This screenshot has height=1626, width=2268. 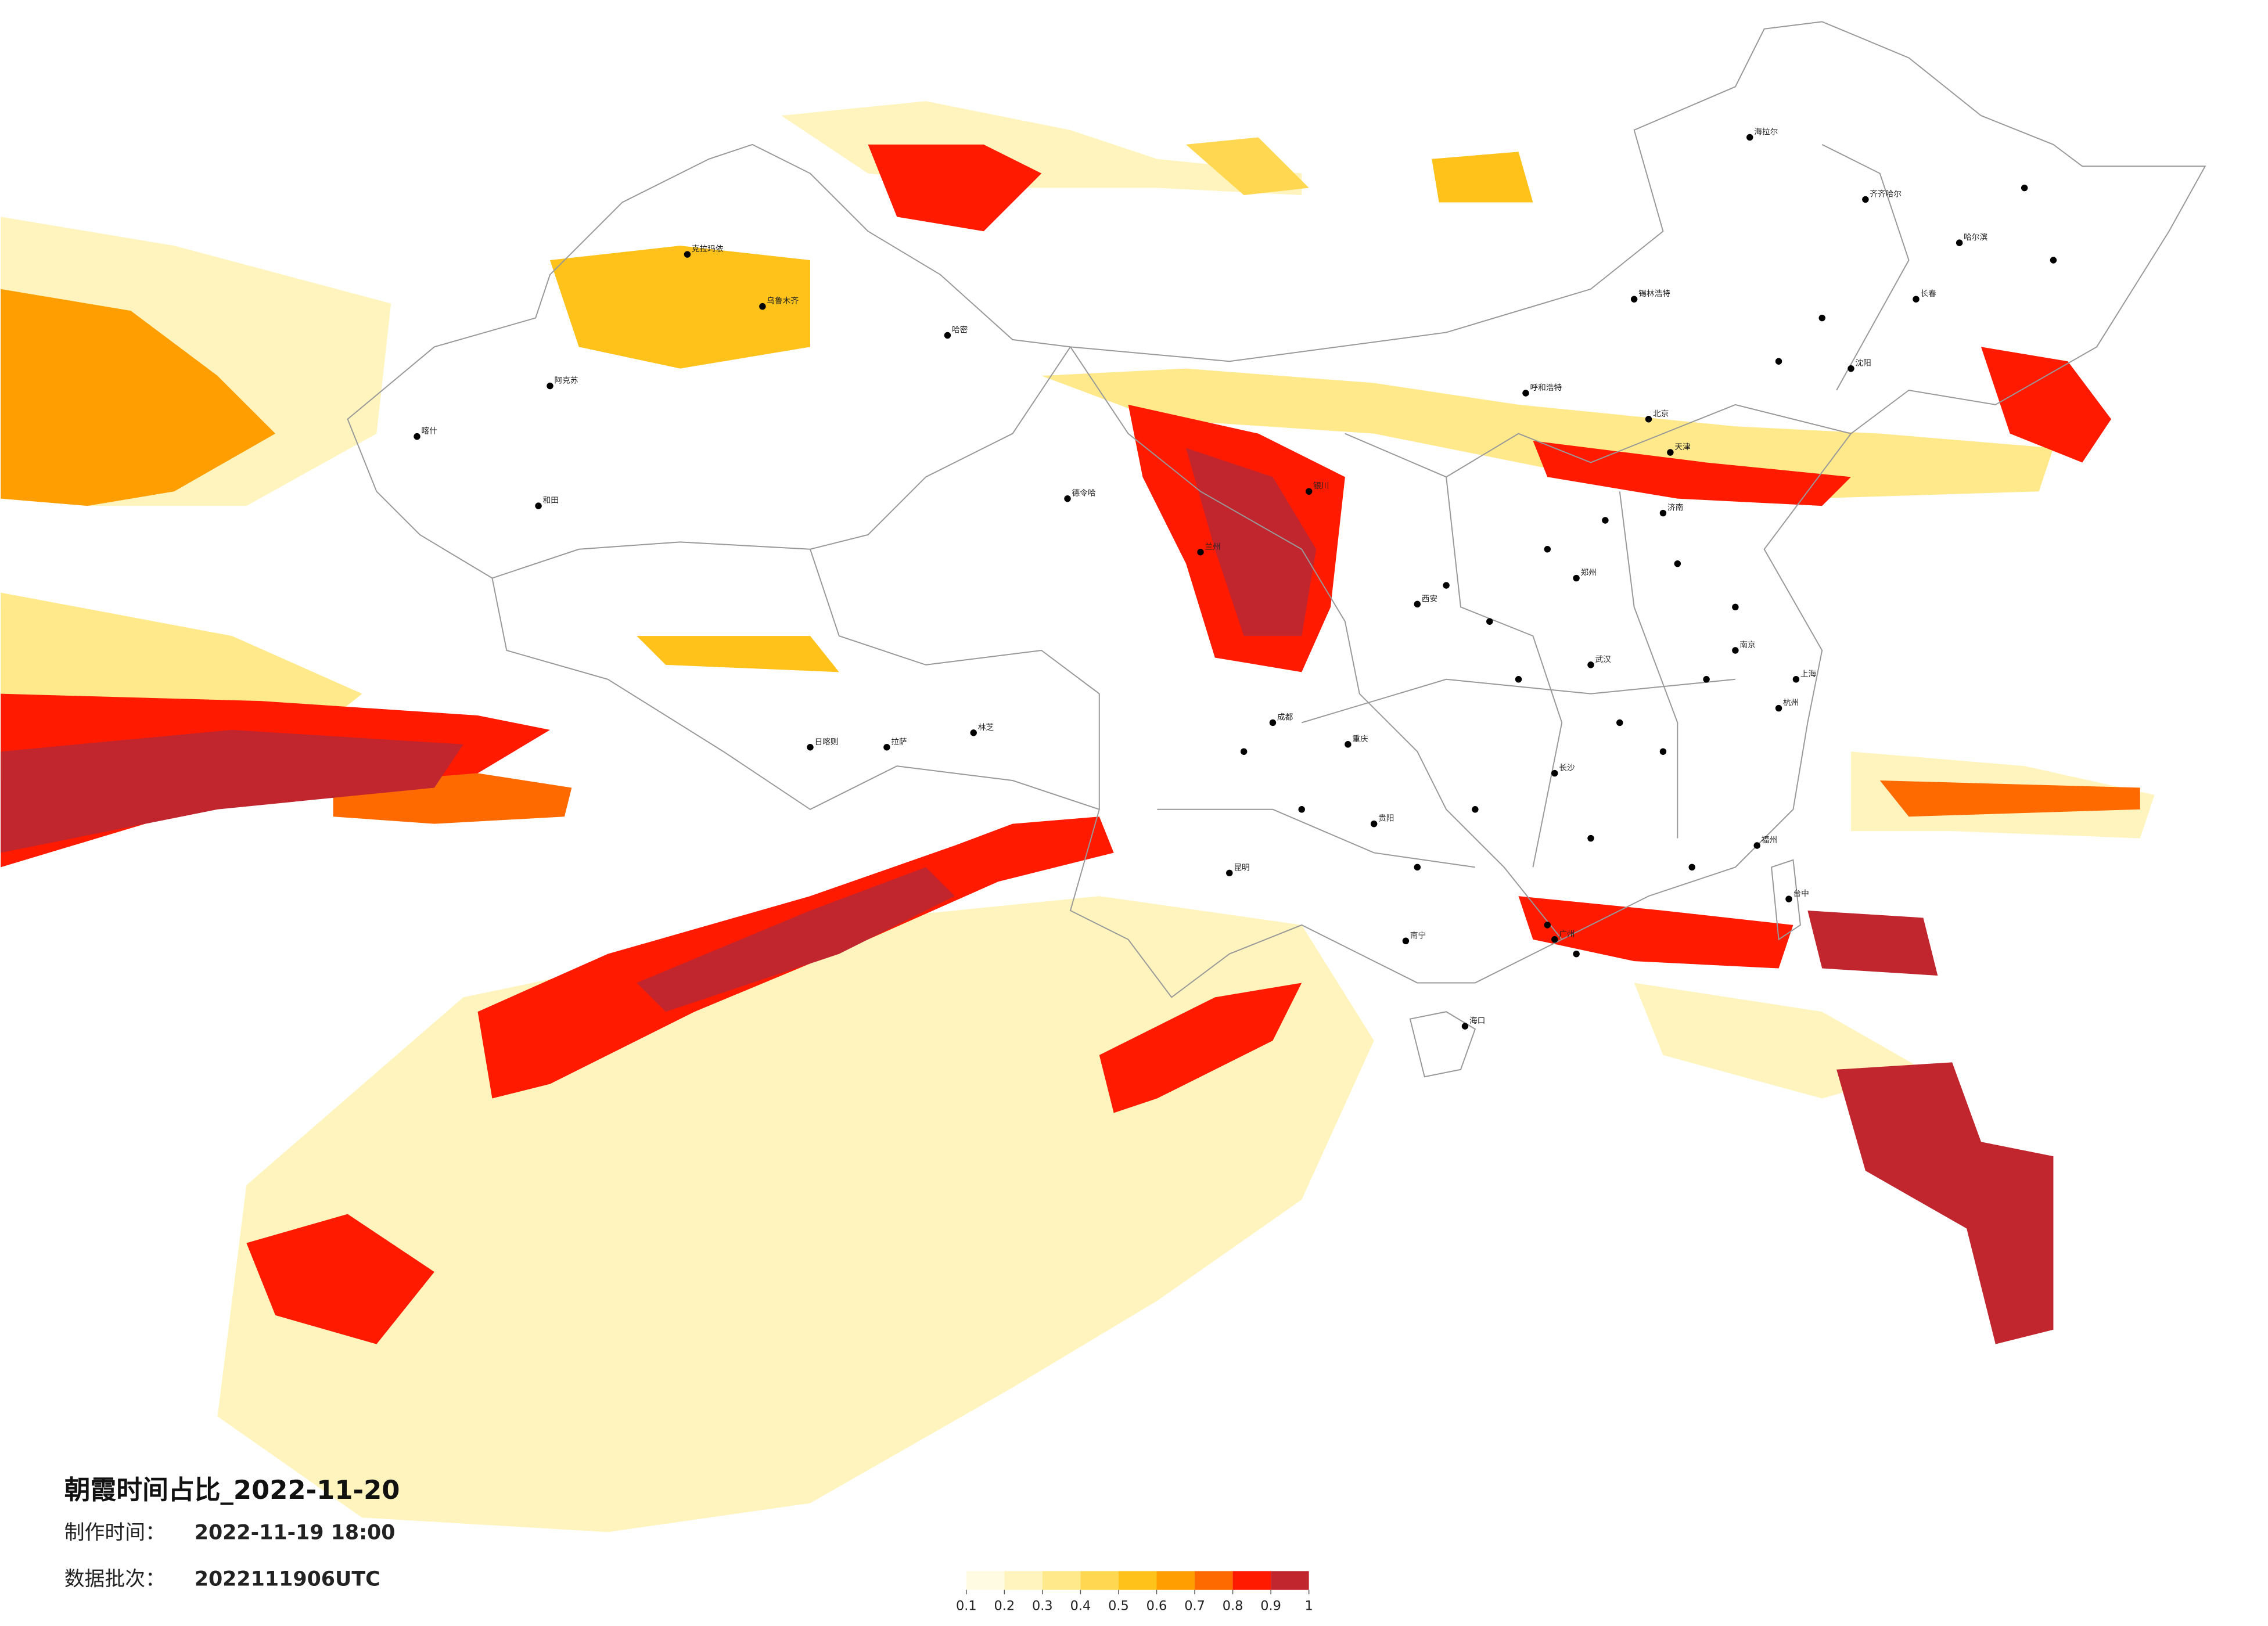 What do you see at coordinates (429, 431) in the screenshot?
I see `city-label: 喀什` at bounding box center [429, 431].